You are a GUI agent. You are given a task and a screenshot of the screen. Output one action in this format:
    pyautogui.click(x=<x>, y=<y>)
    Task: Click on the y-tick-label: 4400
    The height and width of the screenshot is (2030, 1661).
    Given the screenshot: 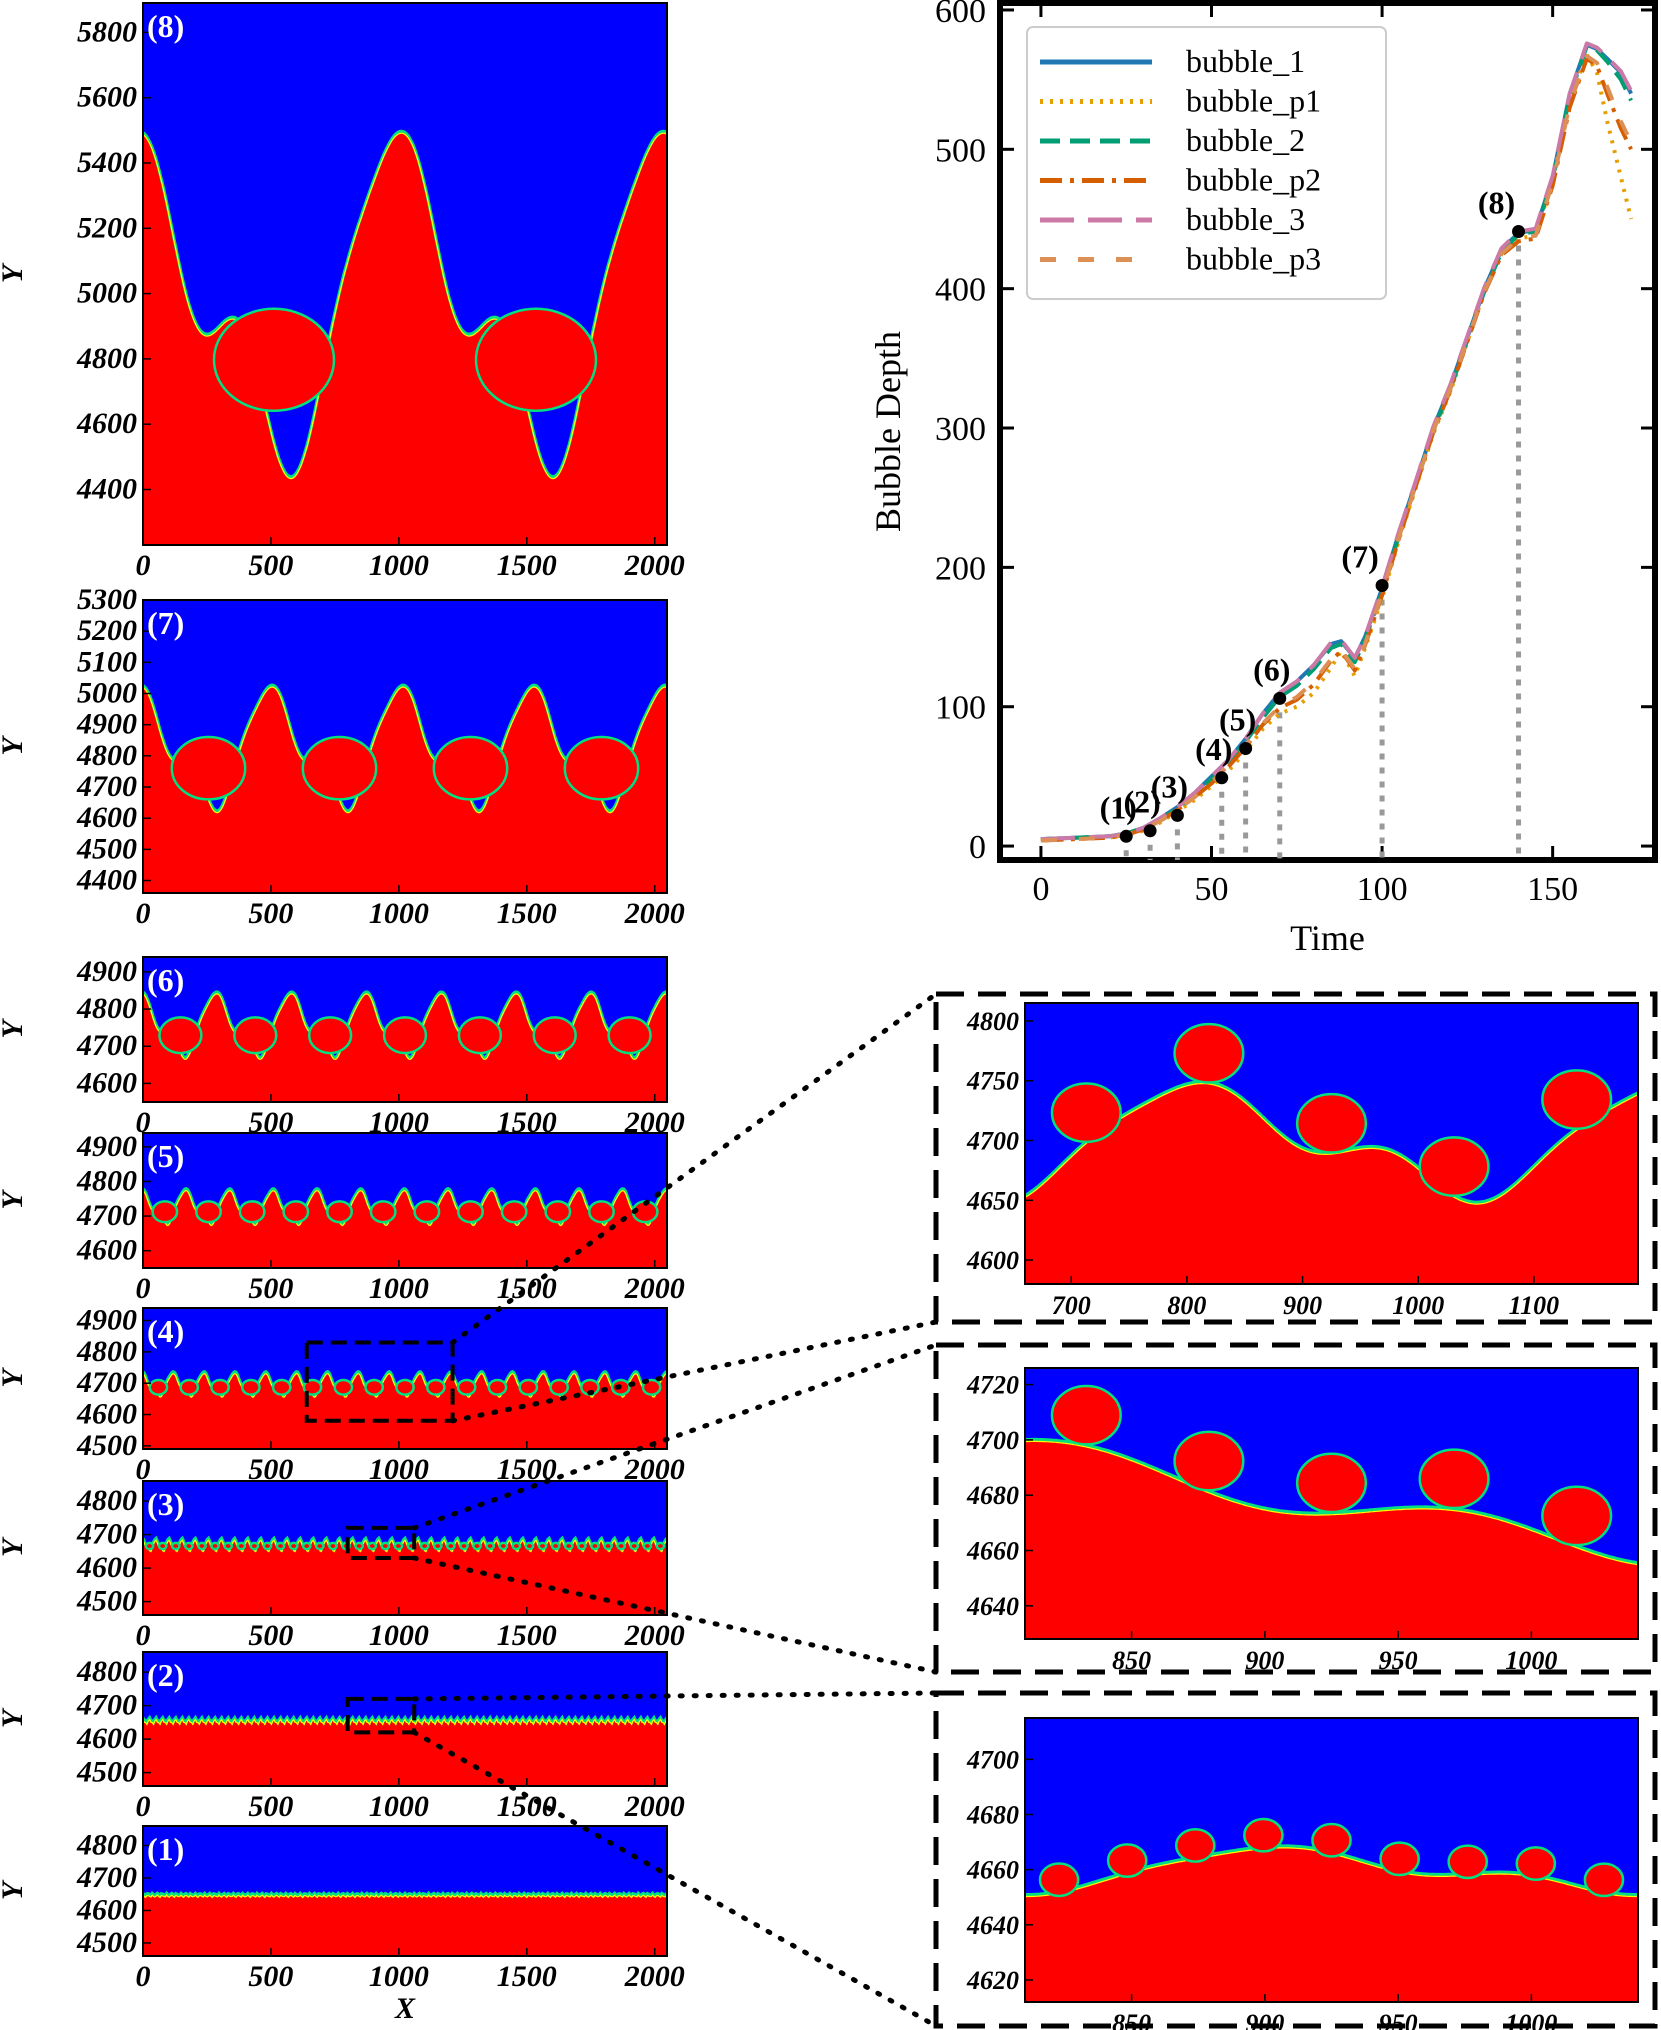 What is the action you would take?
    pyautogui.click(x=106, y=488)
    